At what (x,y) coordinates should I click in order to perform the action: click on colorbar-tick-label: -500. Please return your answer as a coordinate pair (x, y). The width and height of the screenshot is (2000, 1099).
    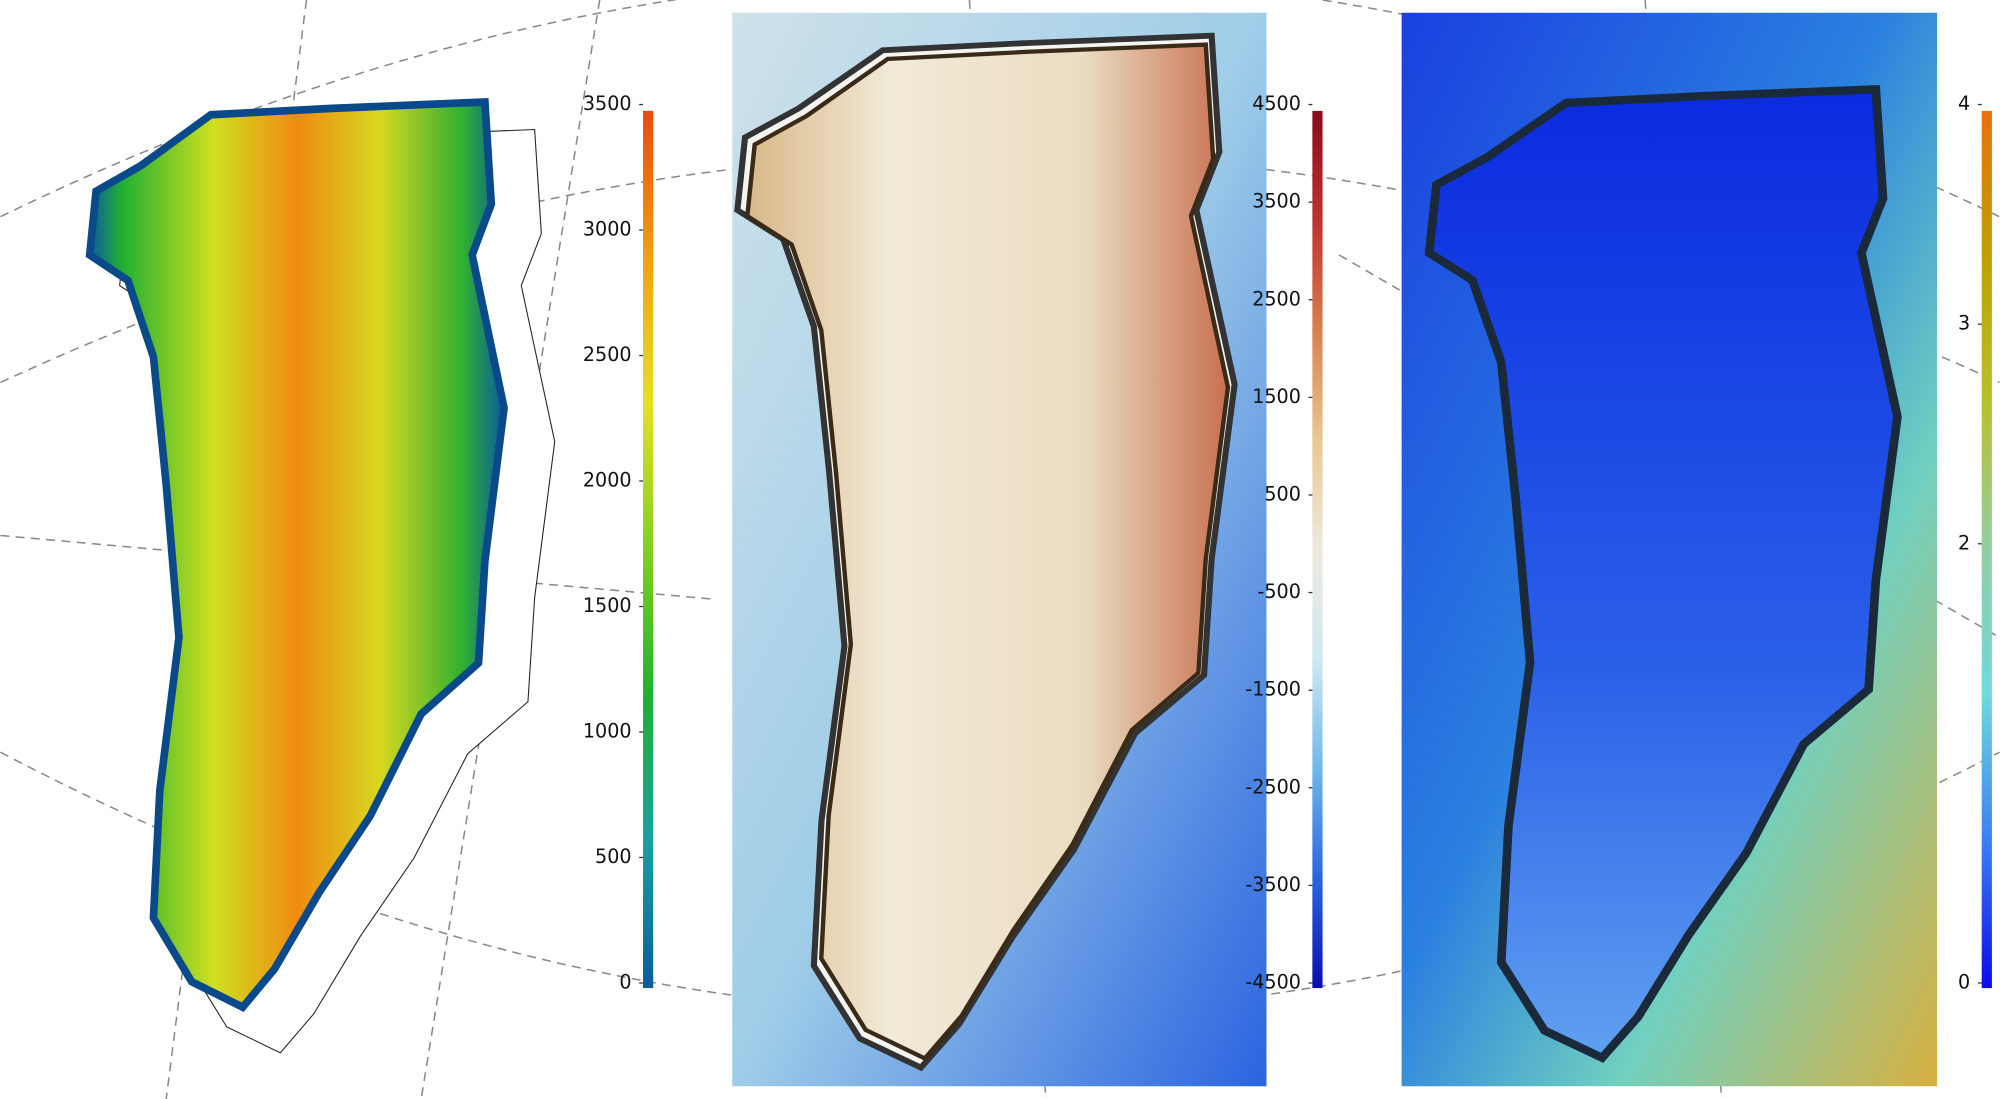
    Looking at the image, I should click on (1279, 591).